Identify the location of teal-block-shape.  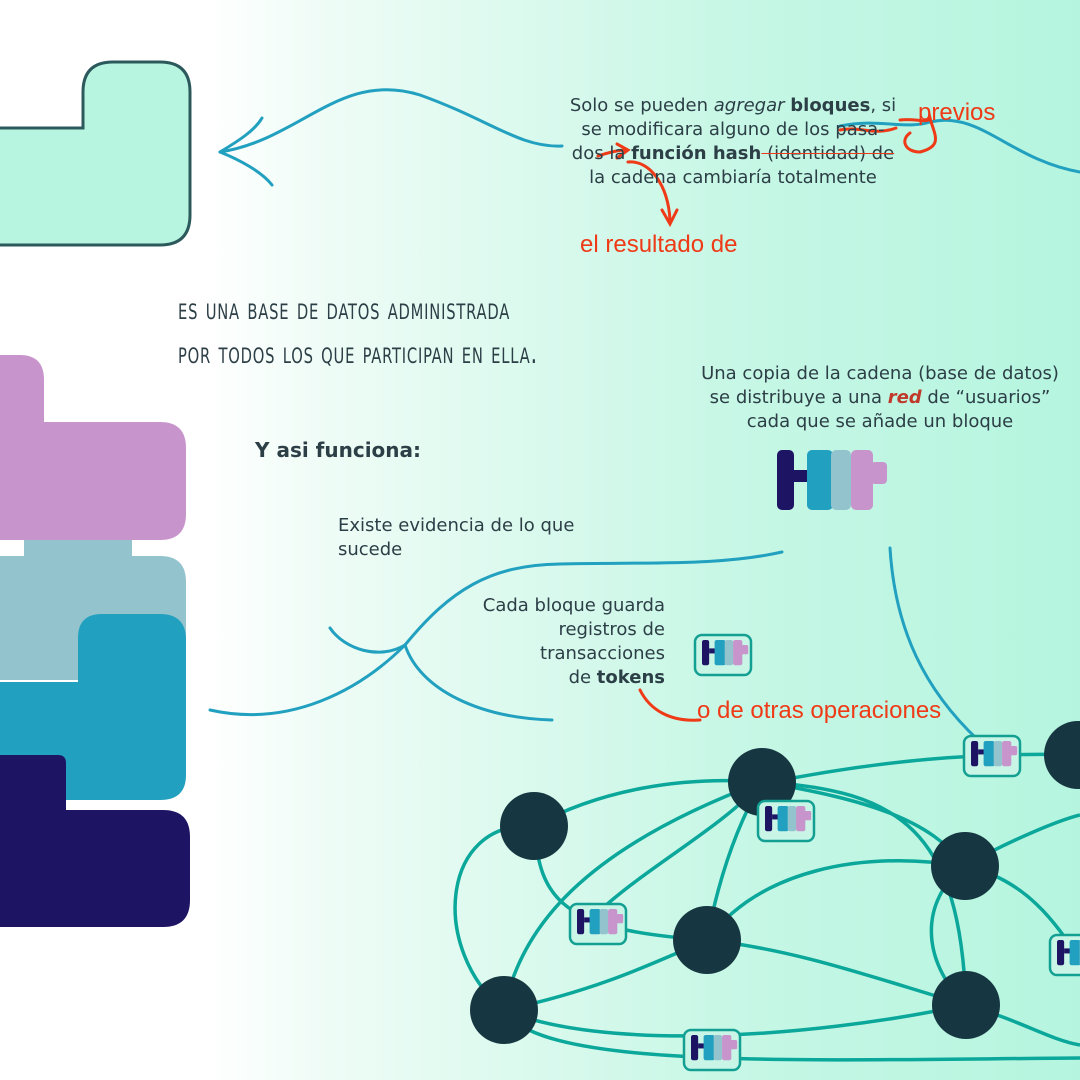
(93, 707).